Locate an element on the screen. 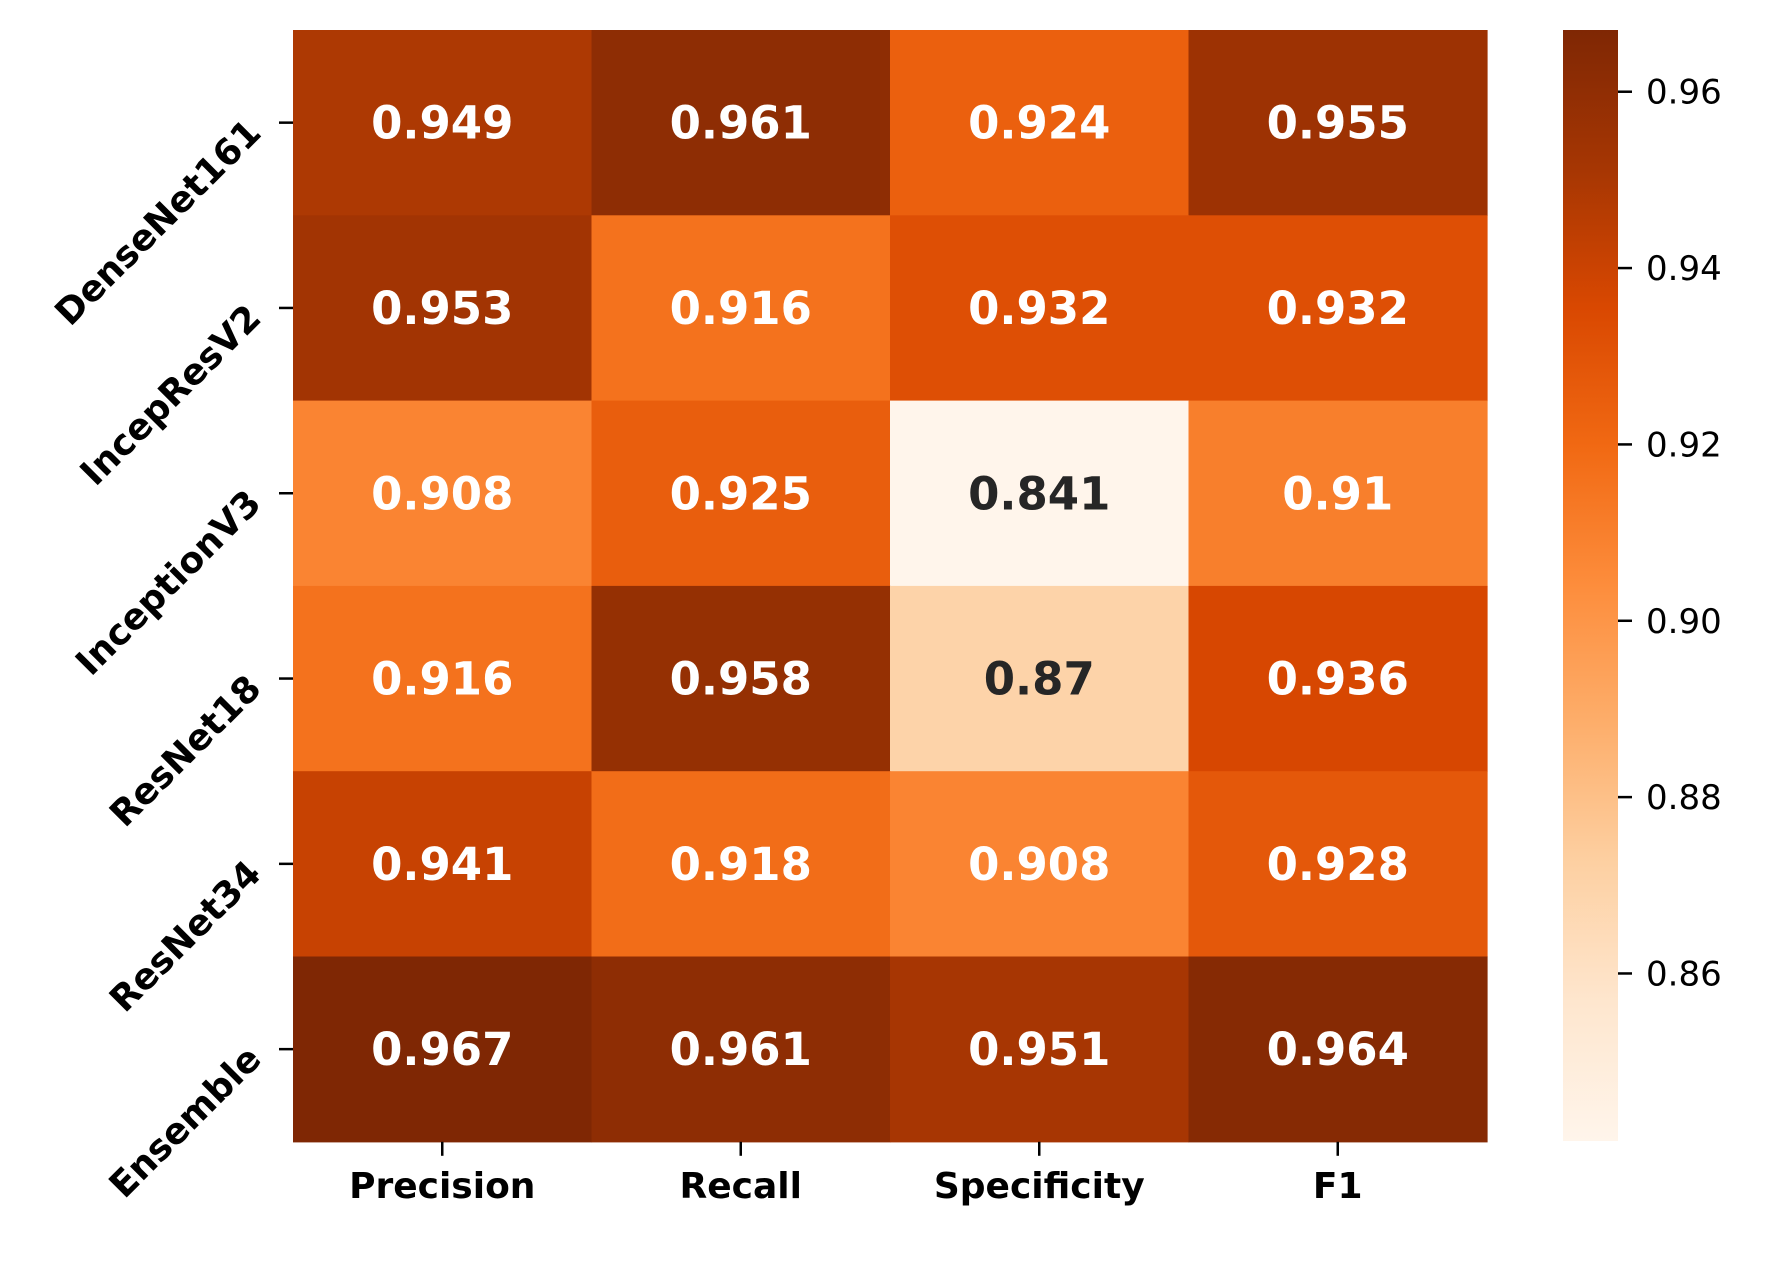 The height and width of the screenshot is (1264, 1765). heatmap-cell-resnet34-f1 is located at coordinates (1338, 864).